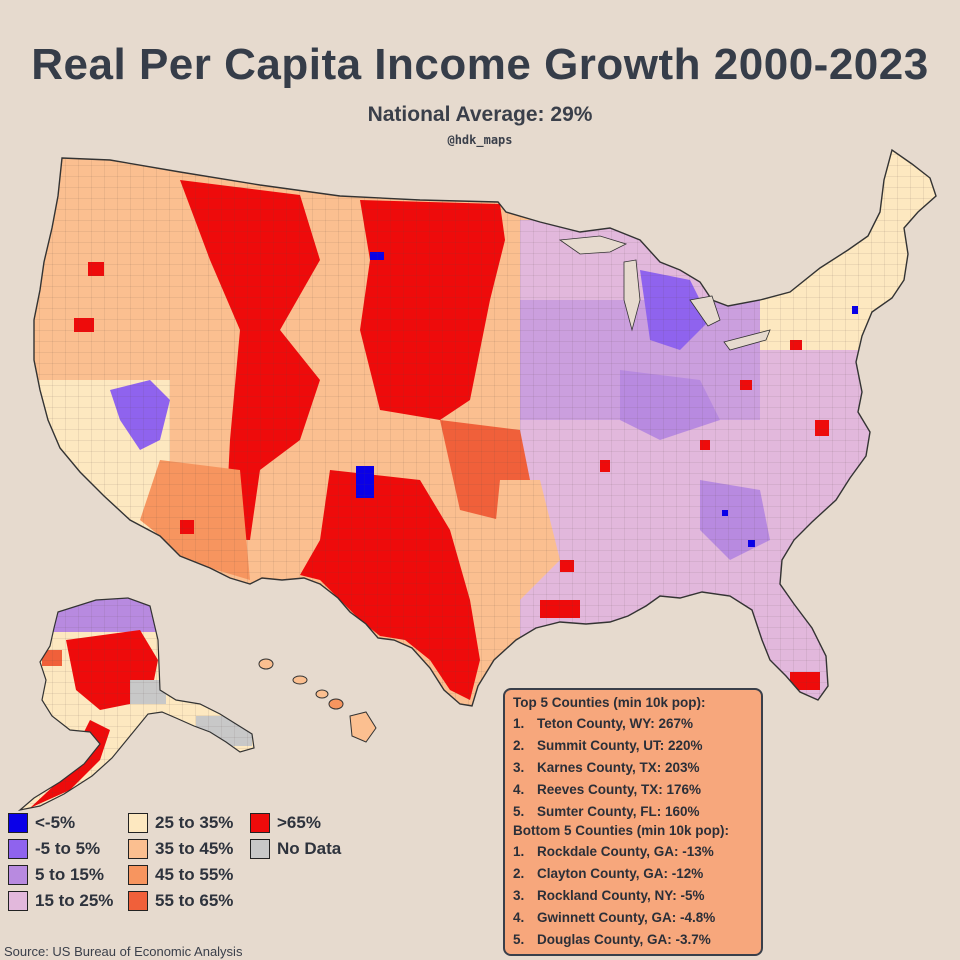  I want to click on legend-item: 25 to 35%, so click(180, 823).